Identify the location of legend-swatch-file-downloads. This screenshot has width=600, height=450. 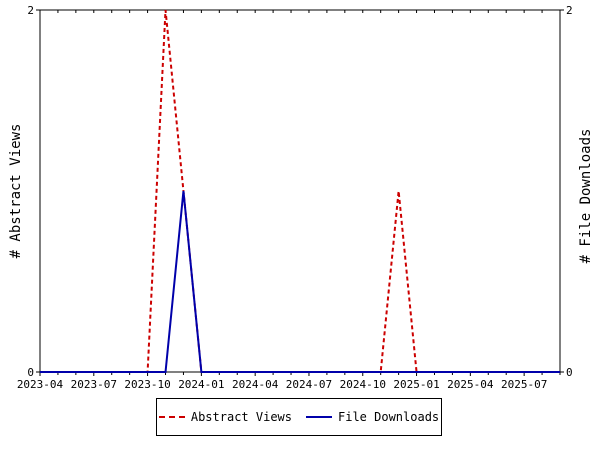
(319, 417).